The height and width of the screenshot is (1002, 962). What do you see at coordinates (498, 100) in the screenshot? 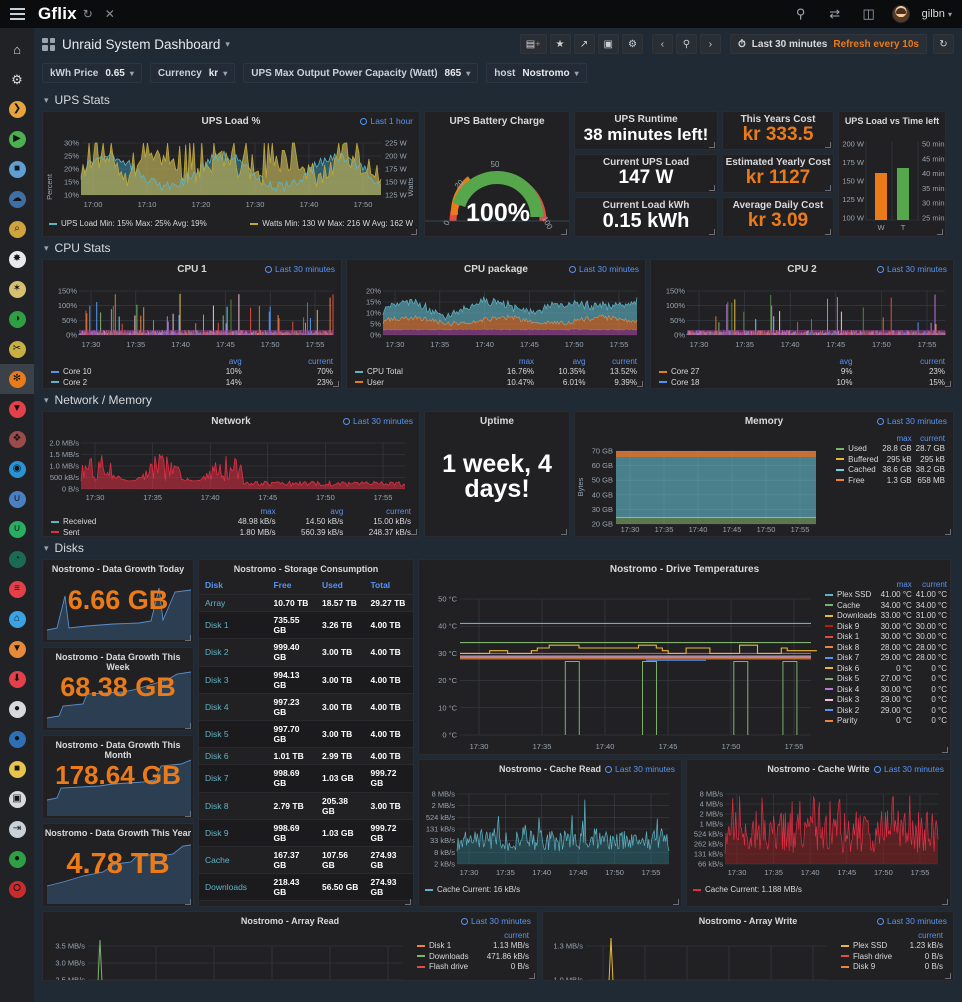
I see `row-header-ups-stats: ▾ UPS Stats` at bounding box center [498, 100].